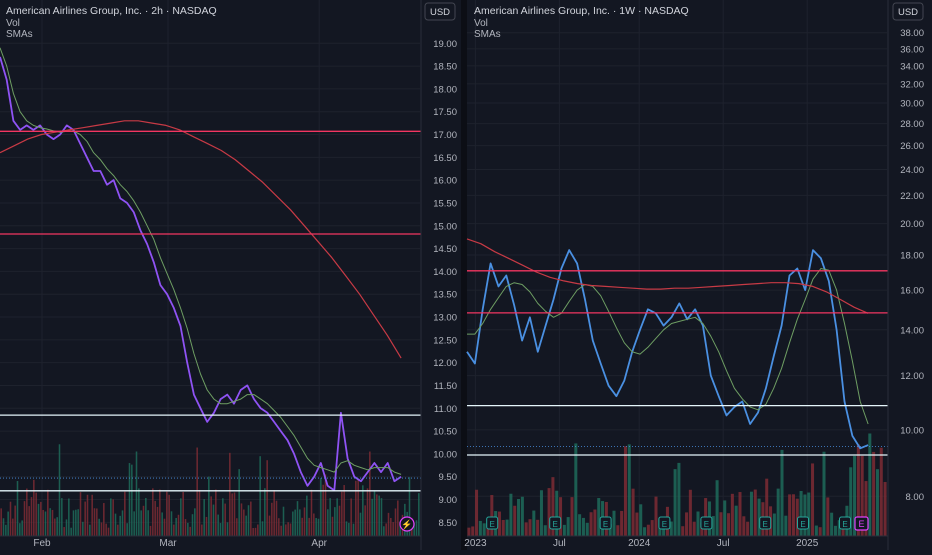 This screenshot has height=555, width=932. I want to click on left-y-tick-label: 12.50, so click(445, 340).